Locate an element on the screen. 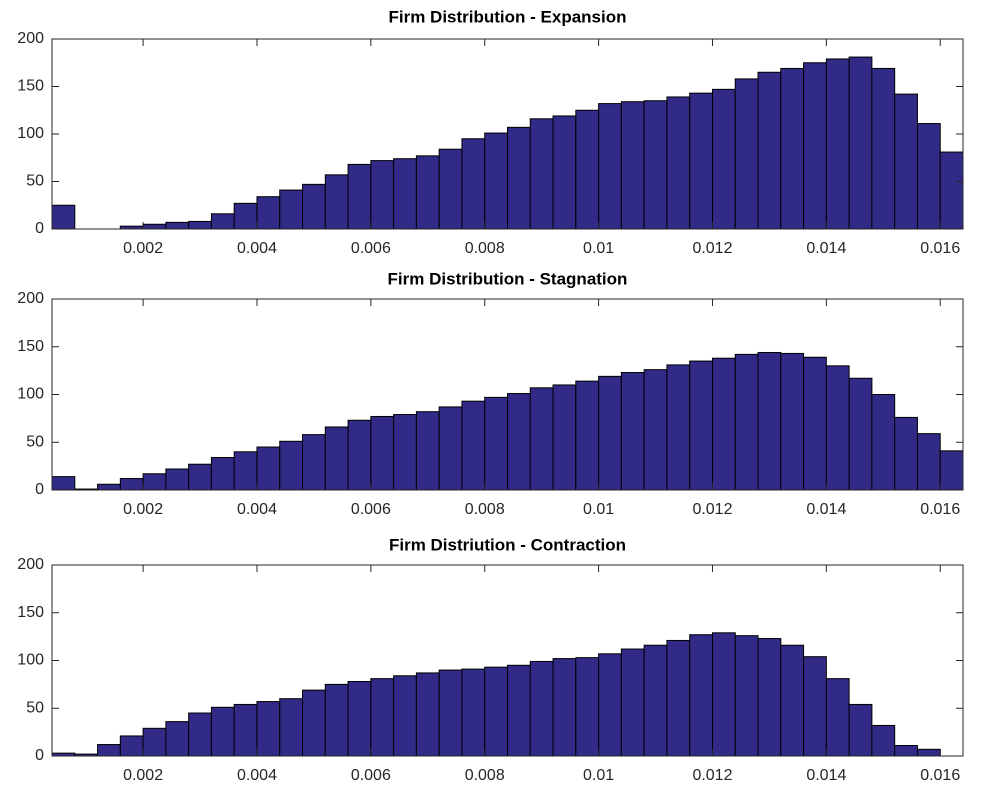 This screenshot has height=791, width=983. x-tick-label: 0.008 is located at coordinates (485, 509).